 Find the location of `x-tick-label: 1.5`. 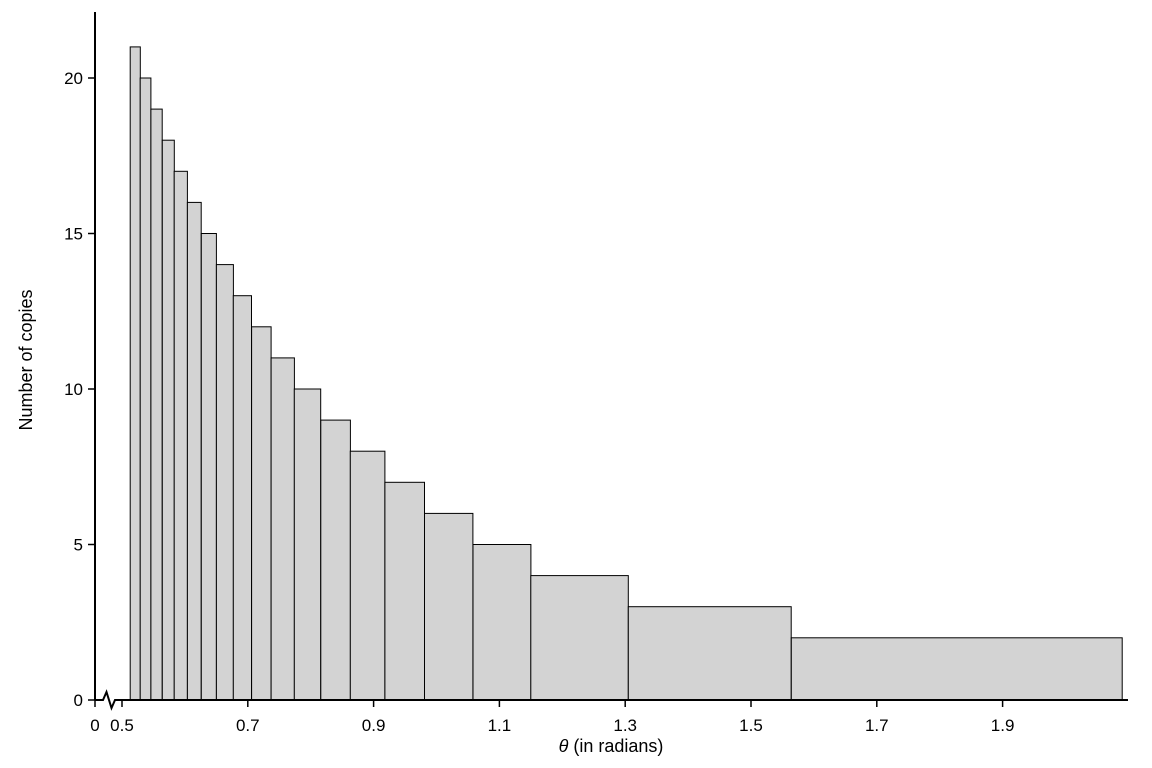

x-tick-label: 1.5 is located at coordinates (751, 725).